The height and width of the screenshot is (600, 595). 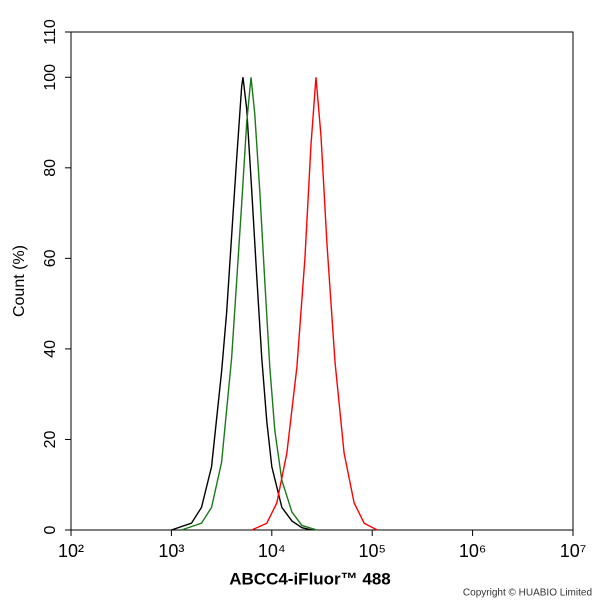 I want to click on y-tick-label: 0, so click(x=50, y=529).